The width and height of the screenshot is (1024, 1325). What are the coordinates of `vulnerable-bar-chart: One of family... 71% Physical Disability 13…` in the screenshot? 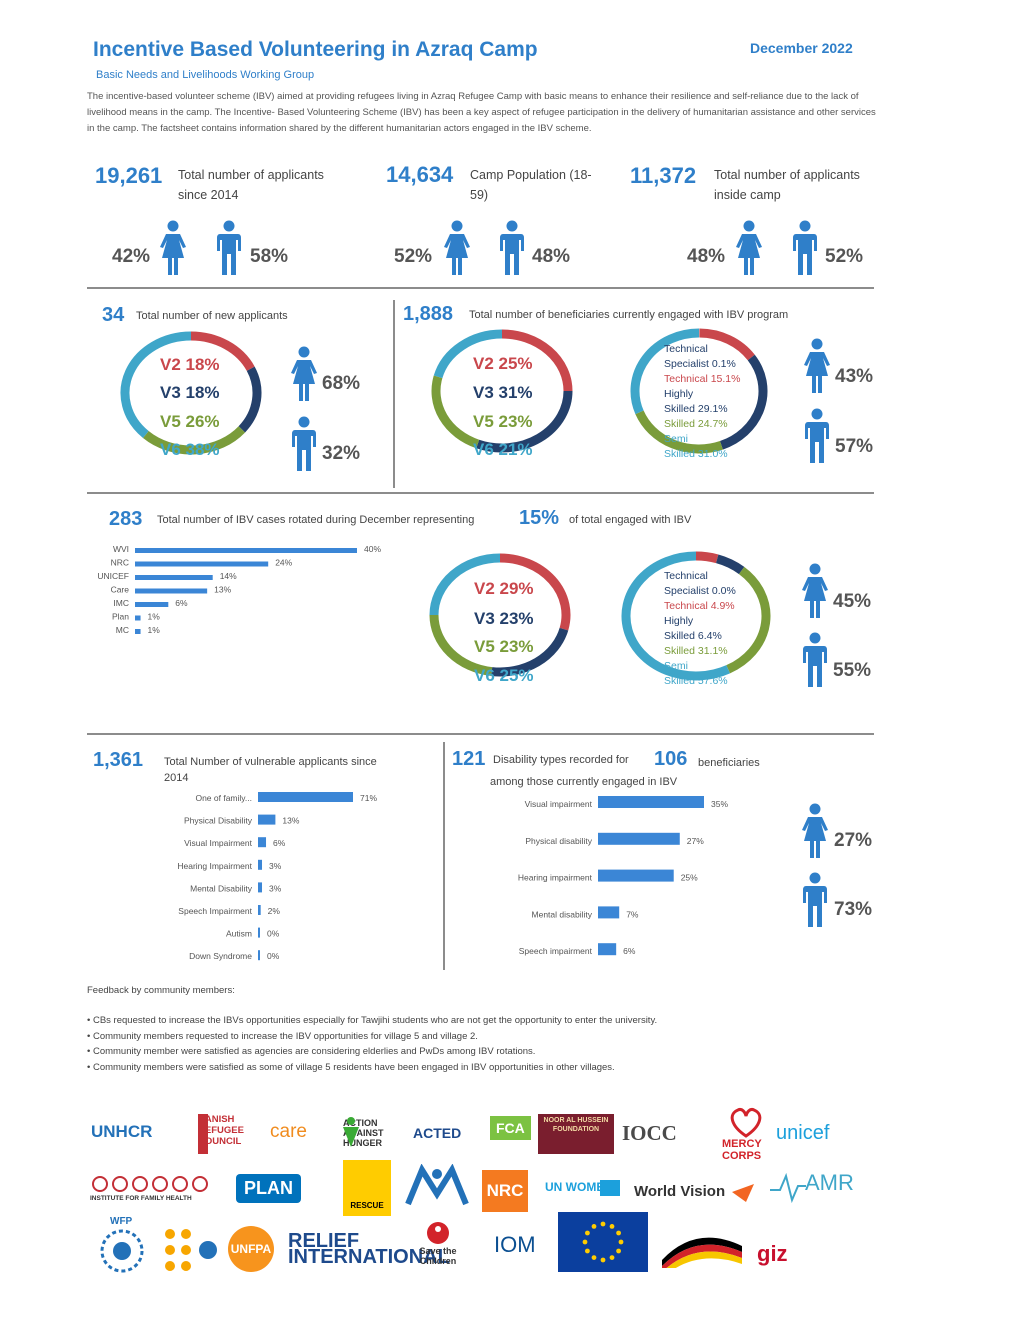 It's located at (277, 876).